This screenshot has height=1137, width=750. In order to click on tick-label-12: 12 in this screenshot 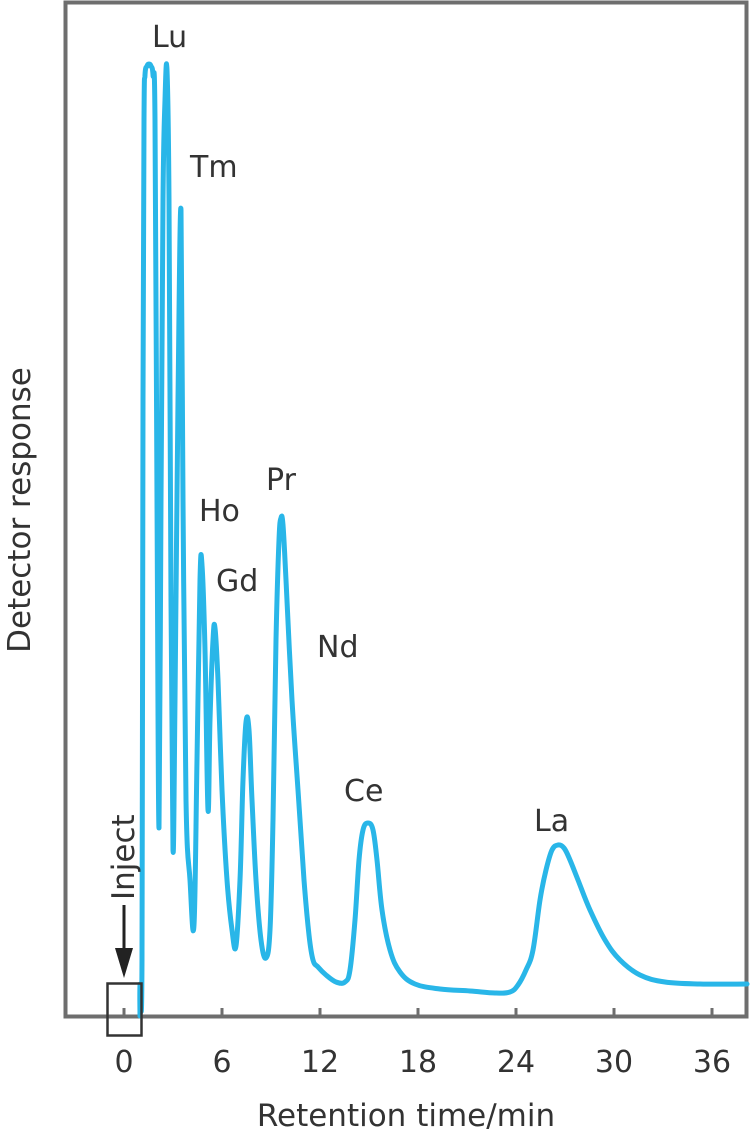, I will do `click(320, 1062)`.